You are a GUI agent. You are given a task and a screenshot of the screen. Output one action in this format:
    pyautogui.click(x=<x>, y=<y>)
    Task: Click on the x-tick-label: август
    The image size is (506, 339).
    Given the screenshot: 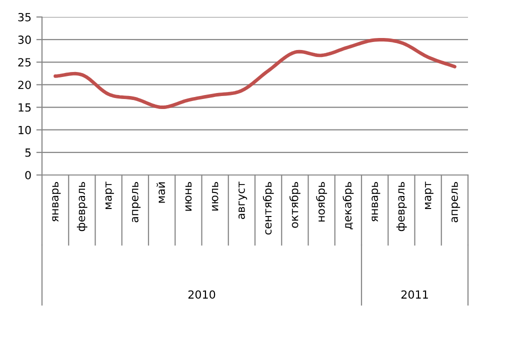 What is the action you would take?
    pyautogui.click(x=243, y=201)
    